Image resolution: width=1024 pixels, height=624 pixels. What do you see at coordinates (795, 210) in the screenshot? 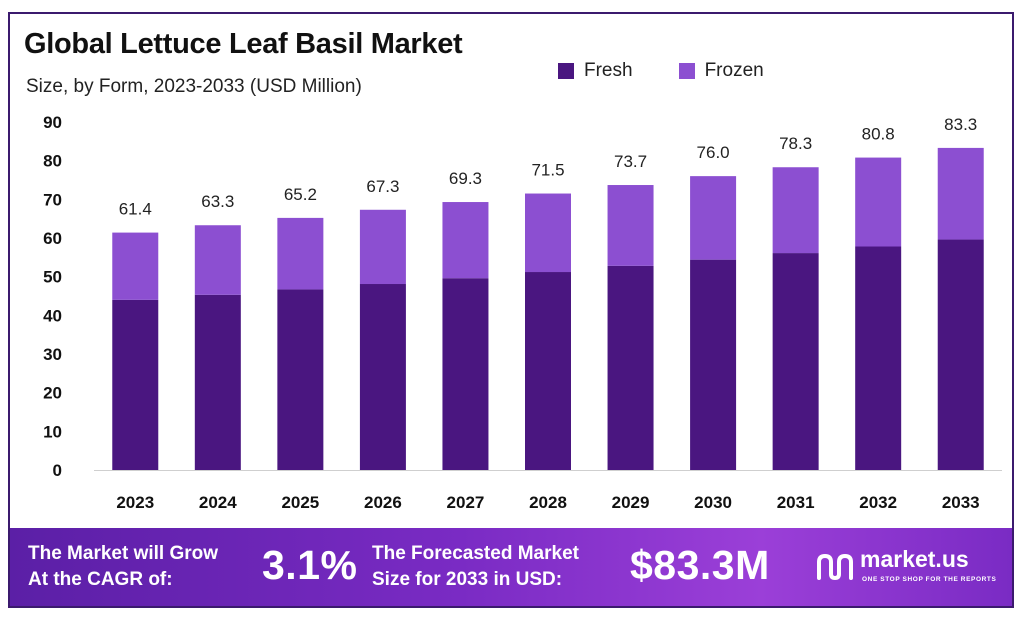
I see `bar-frozen-2031` at bounding box center [795, 210].